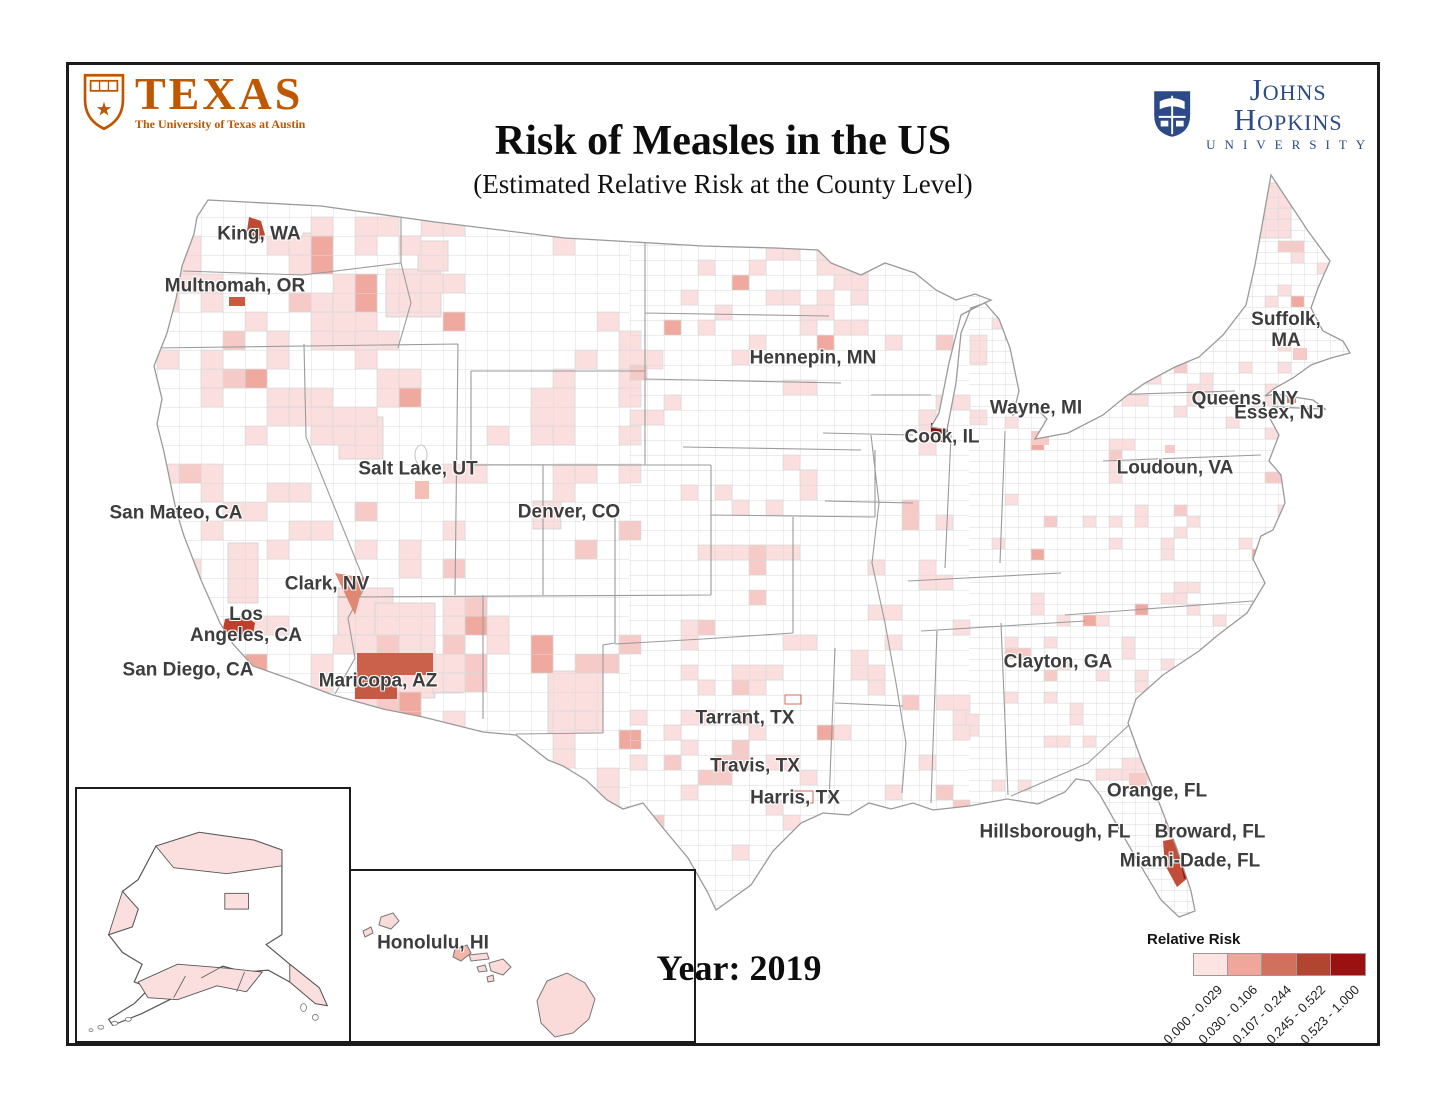 This screenshot has height=1112, width=1440. What do you see at coordinates (723, 141) in the screenshot?
I see `page-title: Risk of Measles in the US` at bounding box center [723, 141].